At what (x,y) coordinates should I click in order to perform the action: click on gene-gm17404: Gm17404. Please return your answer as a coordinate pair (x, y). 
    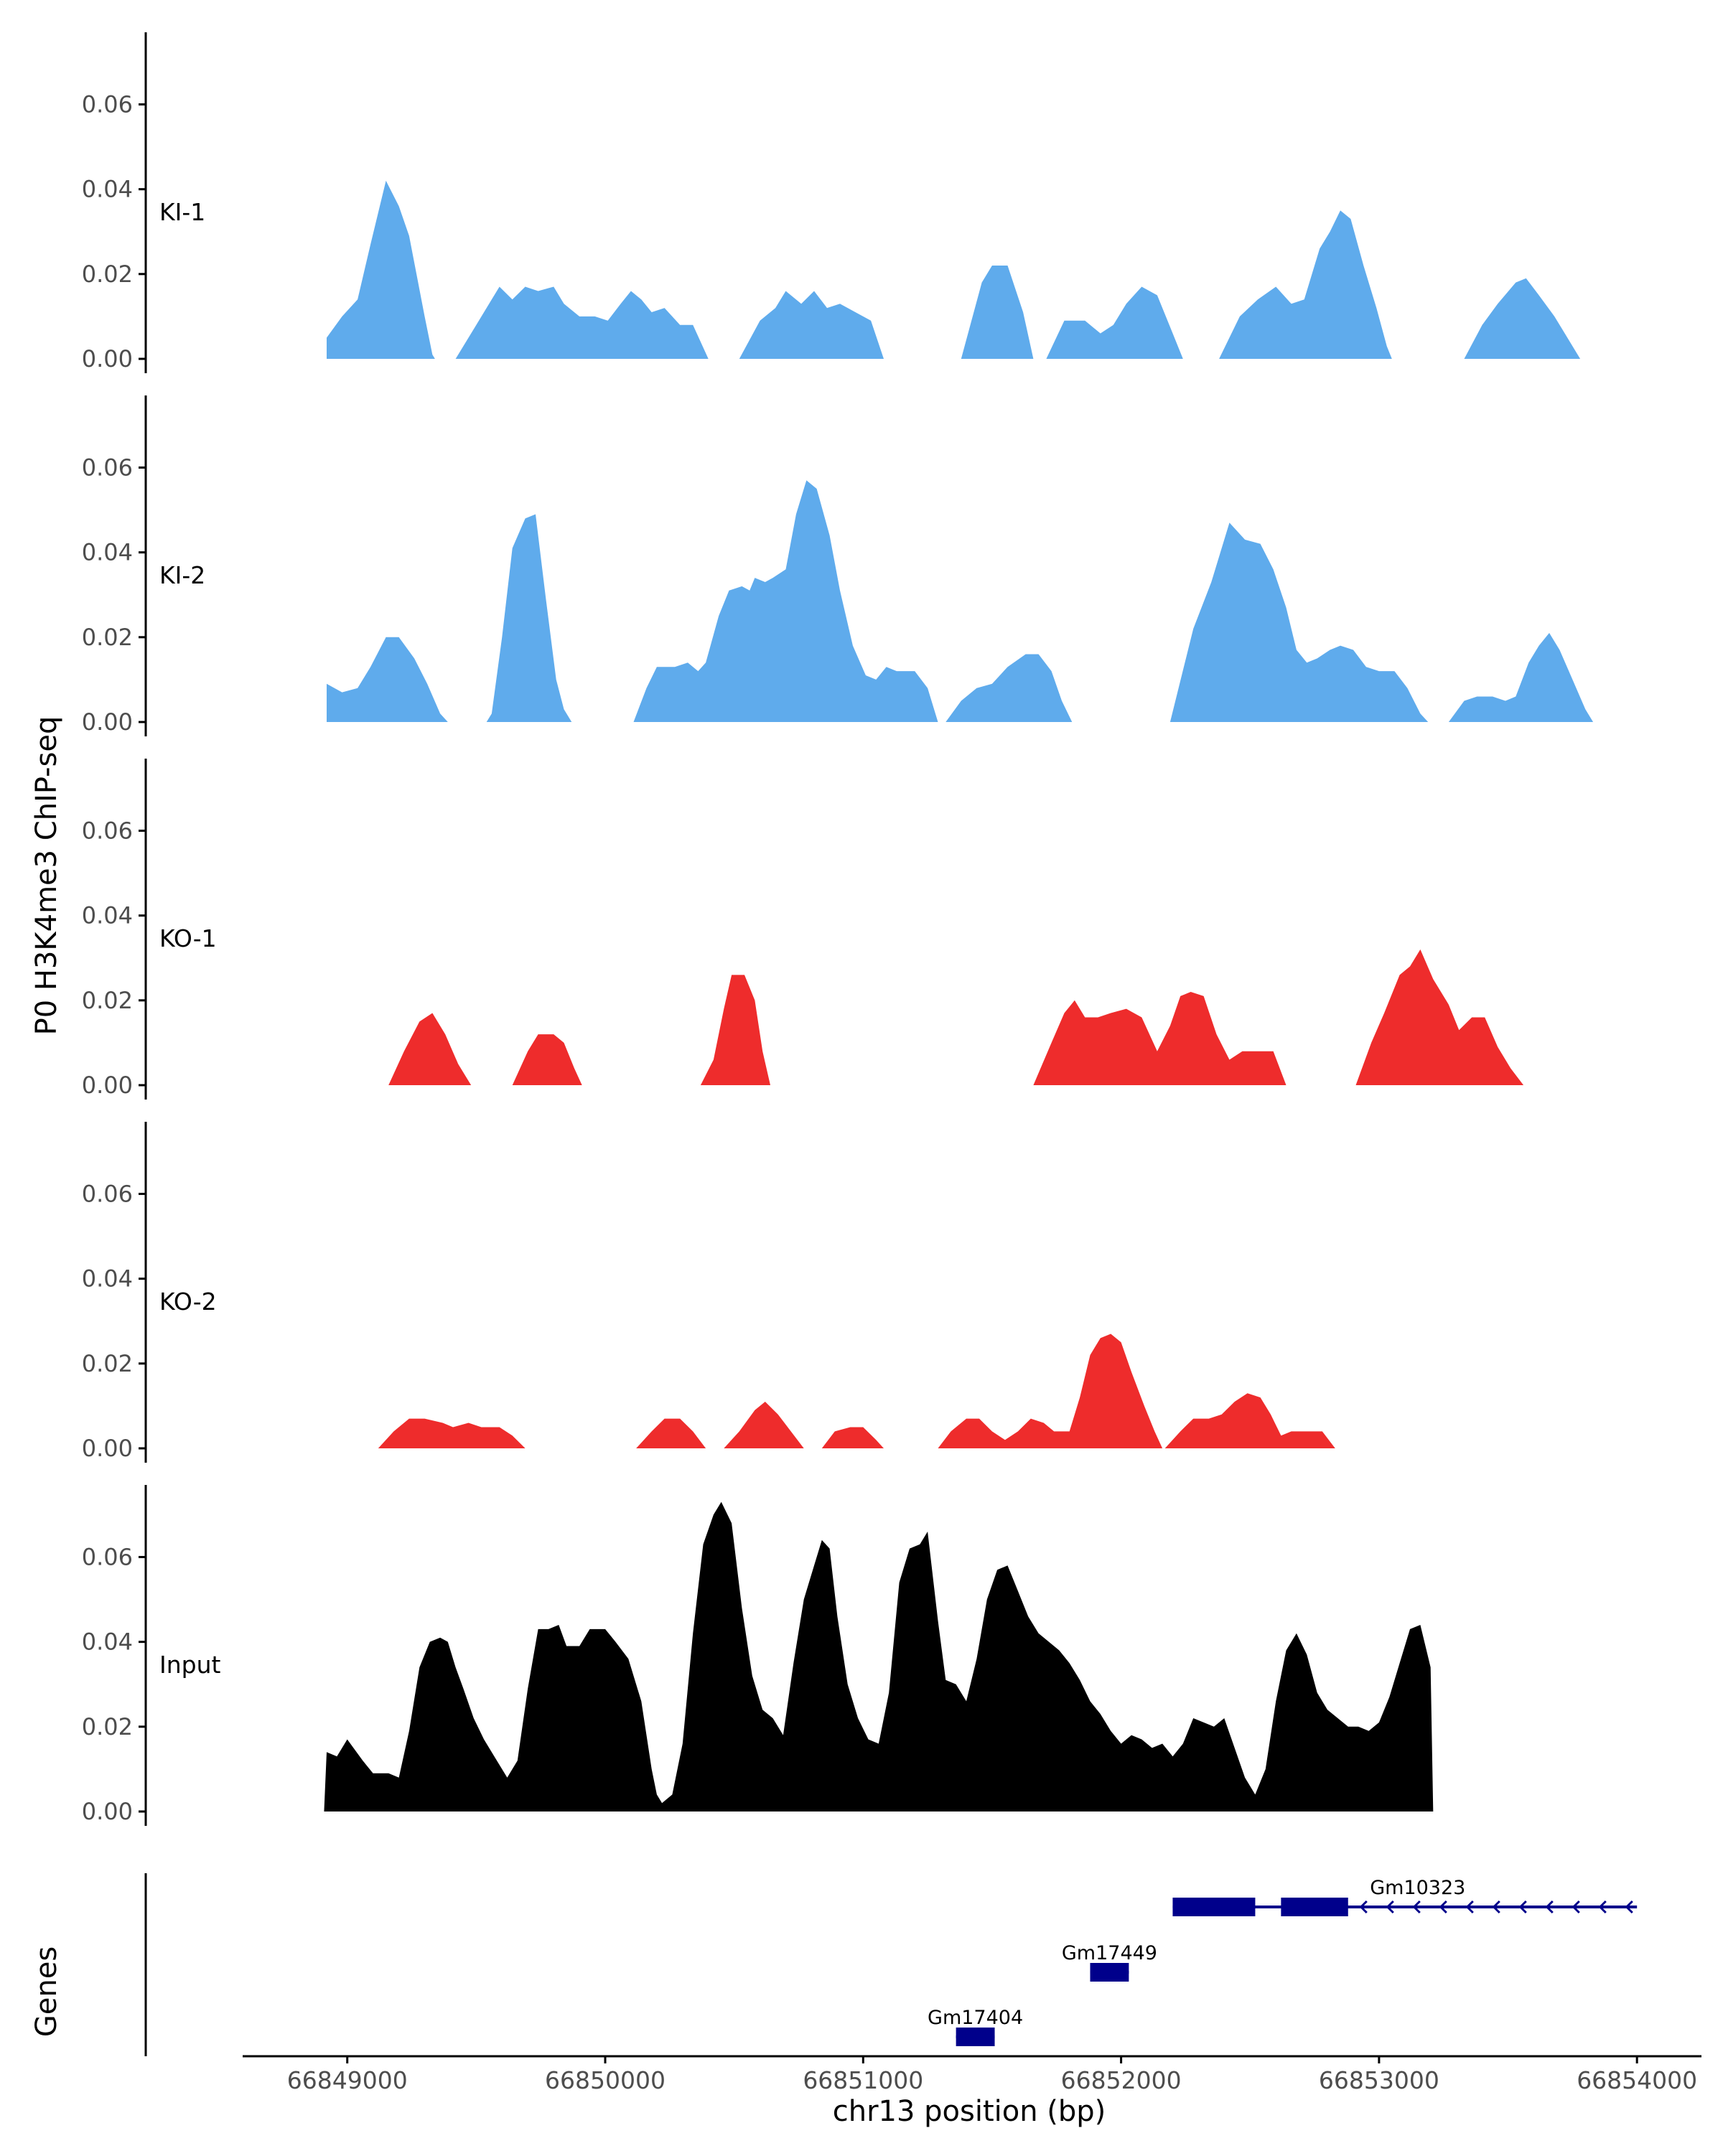
    Looking at the image, I should click on (975, 2026).